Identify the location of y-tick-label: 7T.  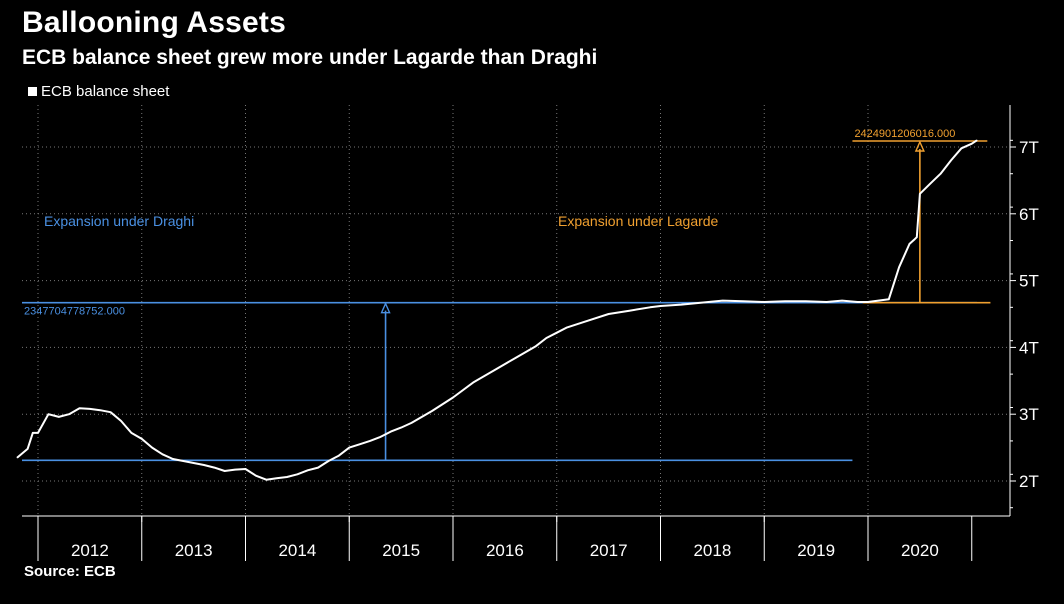
(1029, 147).